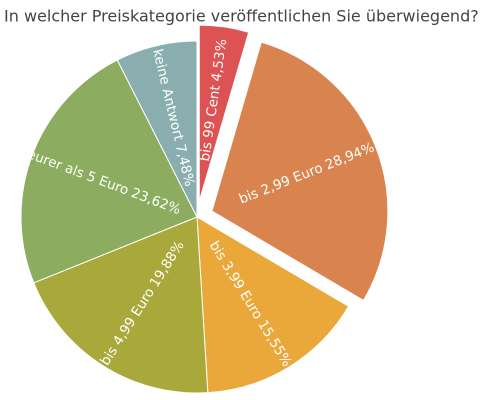 The width and height of the screenshot is (498, 400). Describe the element at coordinates (220, 60) in the screenshot. I see `slice-value-label: 4,53%` at that location.